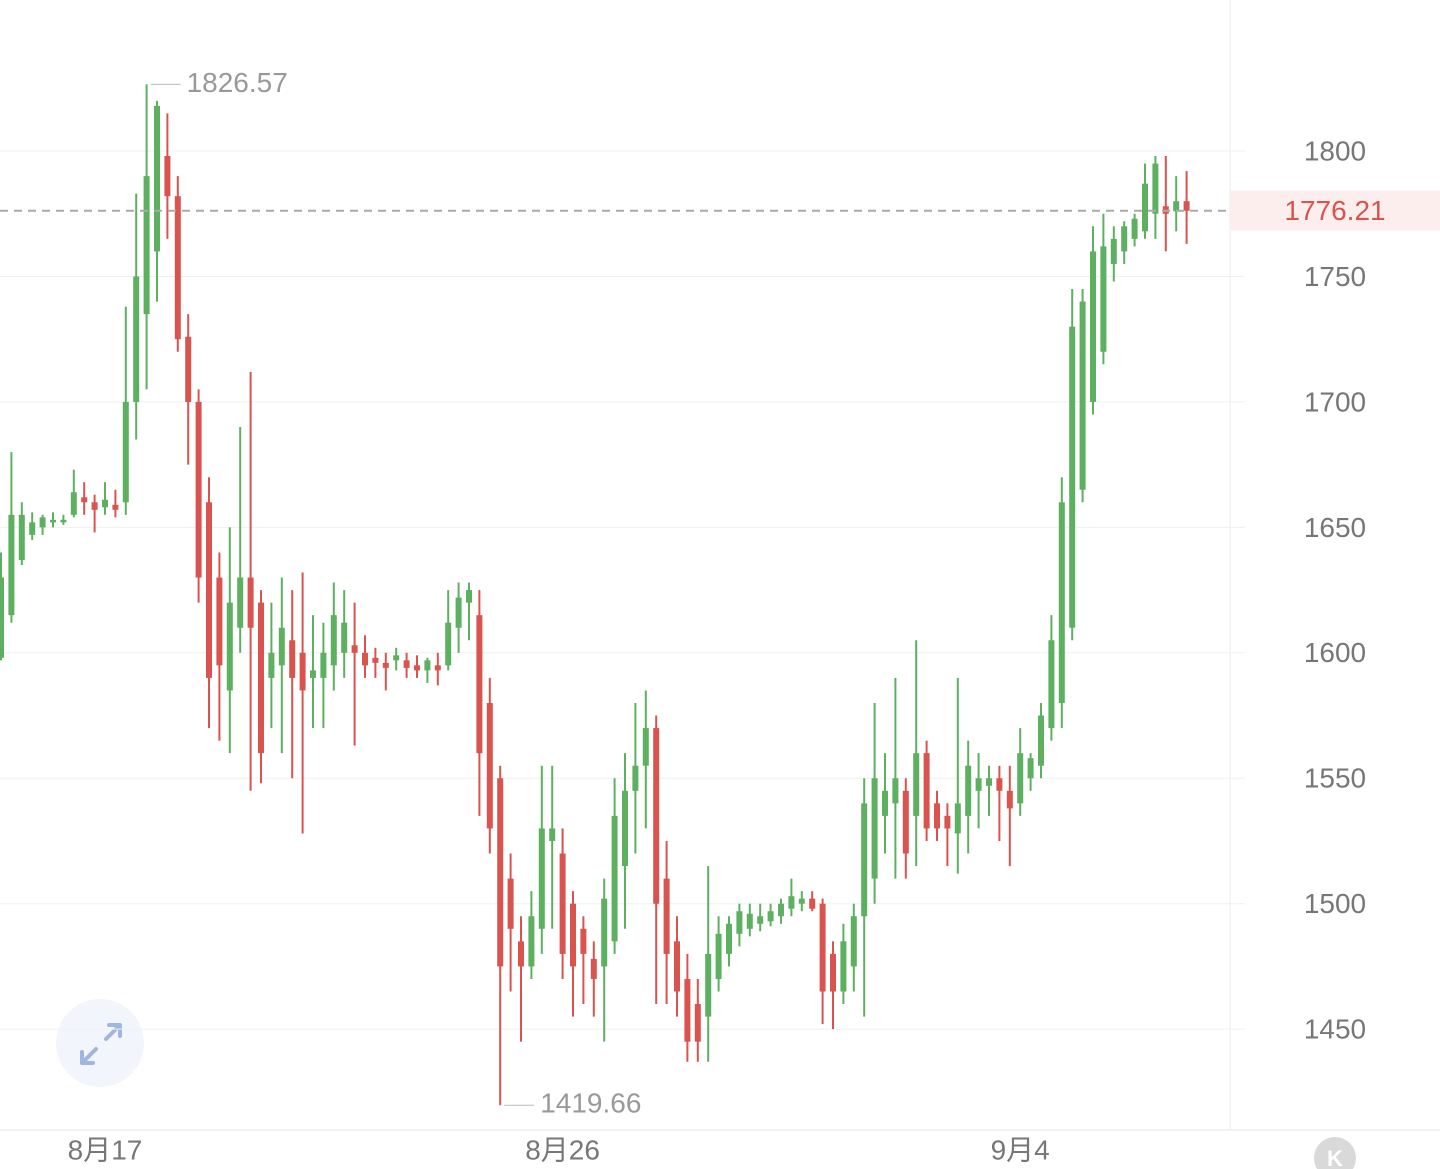 This screenshot has height=1169, width=1440. Describe the element at coordinates (1335, 652) in the screenshot. I see `y-tick-label: 1600` at that location.